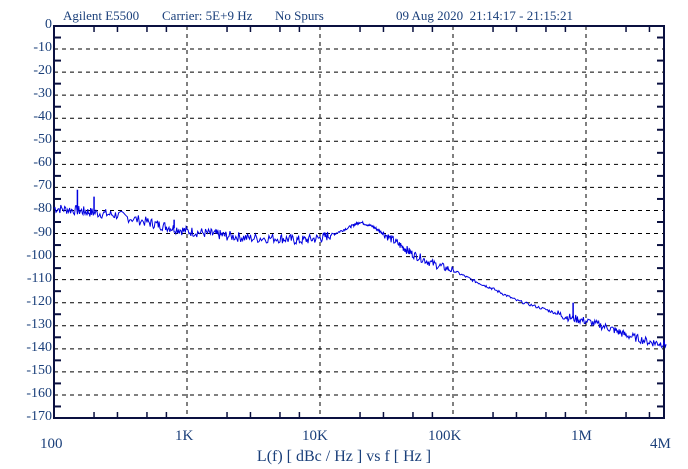  I want to click on y-tick-label: -160, so click(39, 393).